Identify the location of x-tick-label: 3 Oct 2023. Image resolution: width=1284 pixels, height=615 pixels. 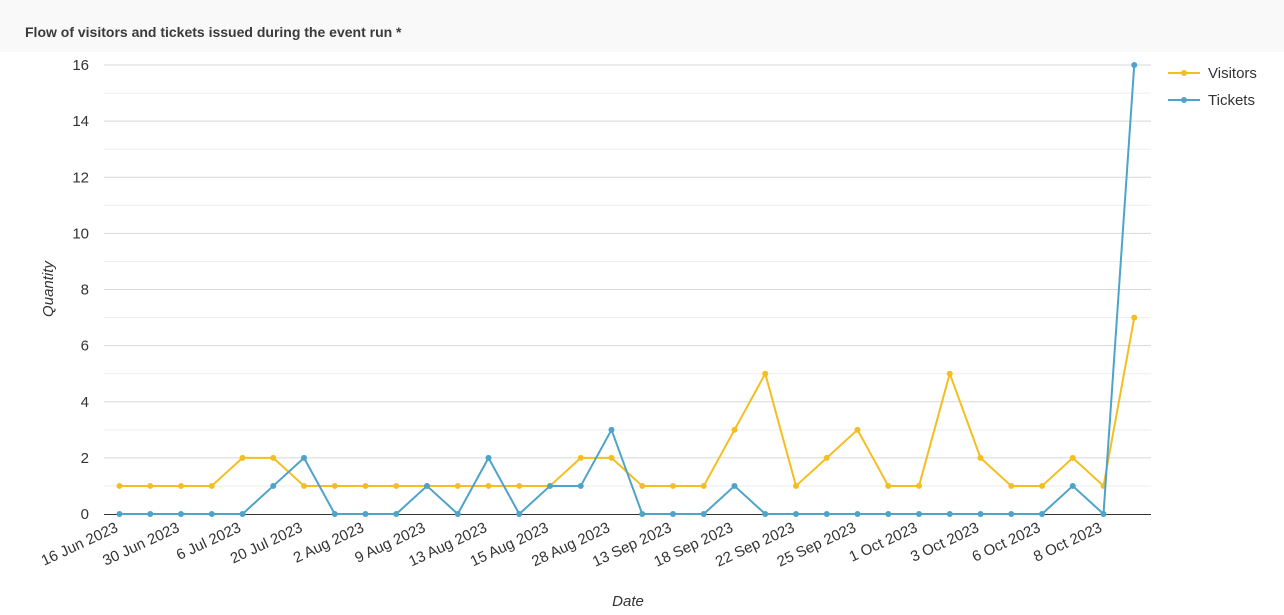
(945, 542).